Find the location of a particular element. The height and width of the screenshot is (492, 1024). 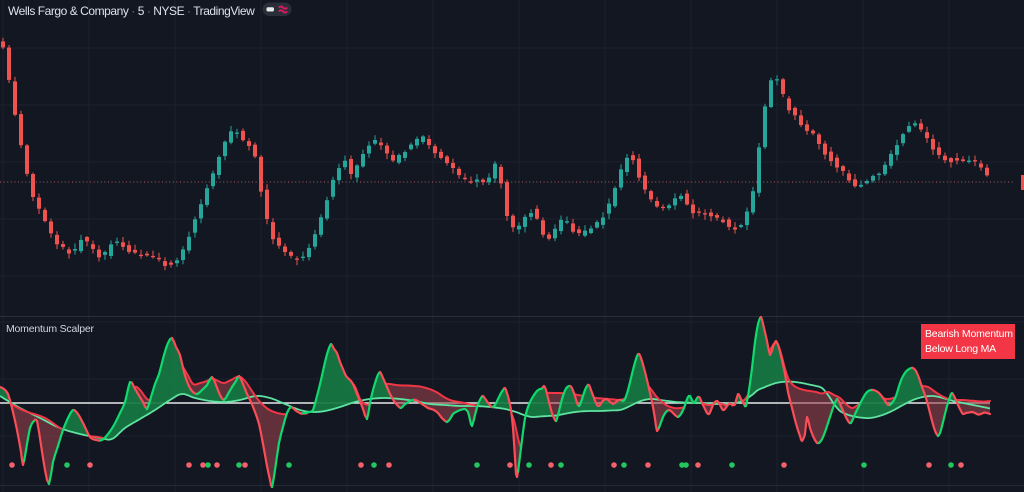

svg-text: Momentum Scalper is located at coordinates (50, 329).